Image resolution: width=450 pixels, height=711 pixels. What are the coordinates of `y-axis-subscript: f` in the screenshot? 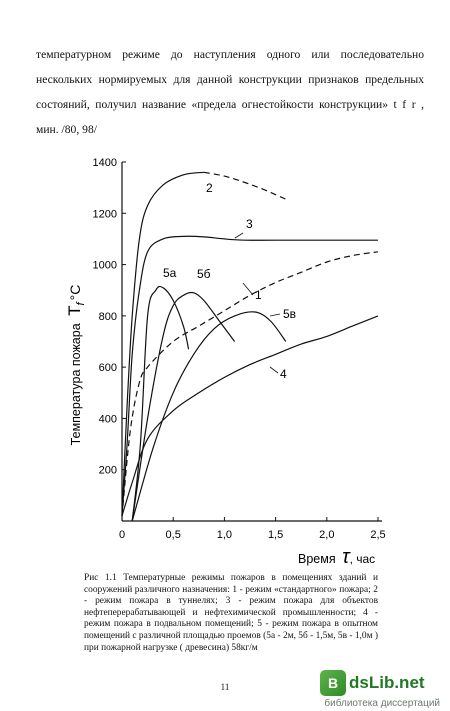 It's located at (81, 303).